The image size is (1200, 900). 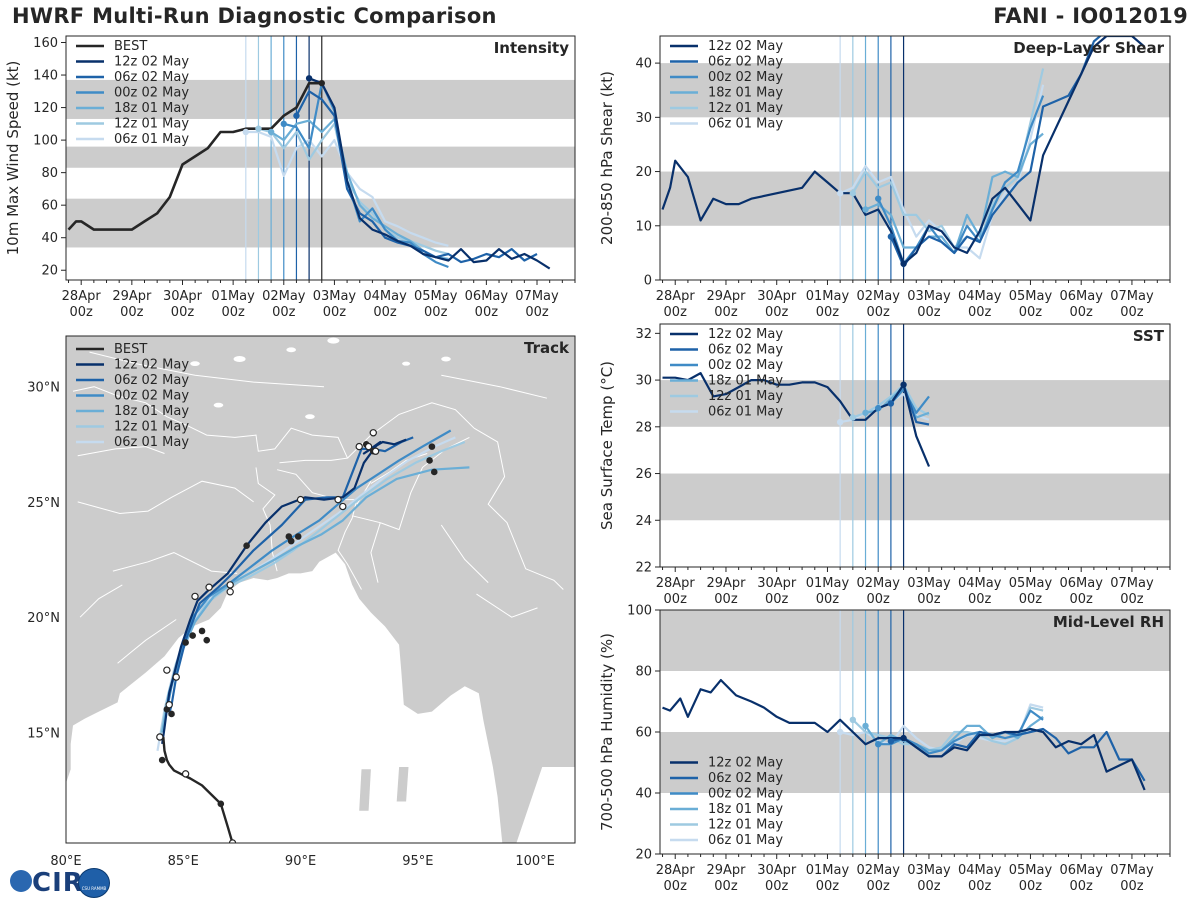 I want to click on series-line-12z-02-may, so click(x=796, y=419).